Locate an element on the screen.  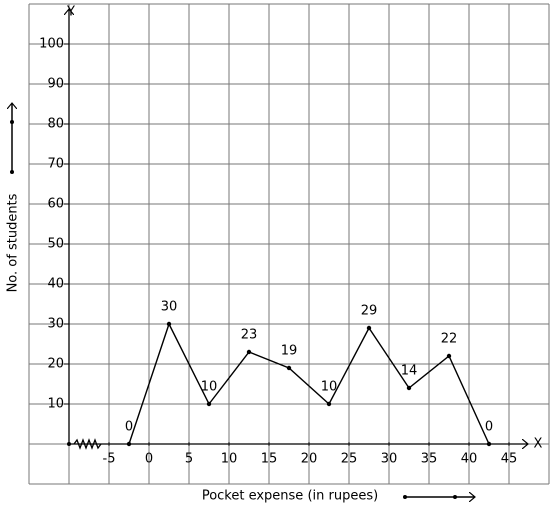
data-label: 29 is located at coordinates (369, 311).